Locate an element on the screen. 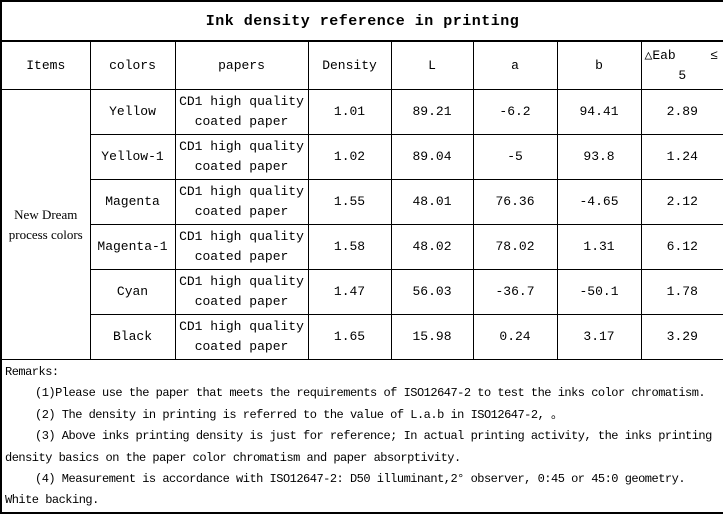  header-cell-colors: colors is located at coordinates (132, 65).